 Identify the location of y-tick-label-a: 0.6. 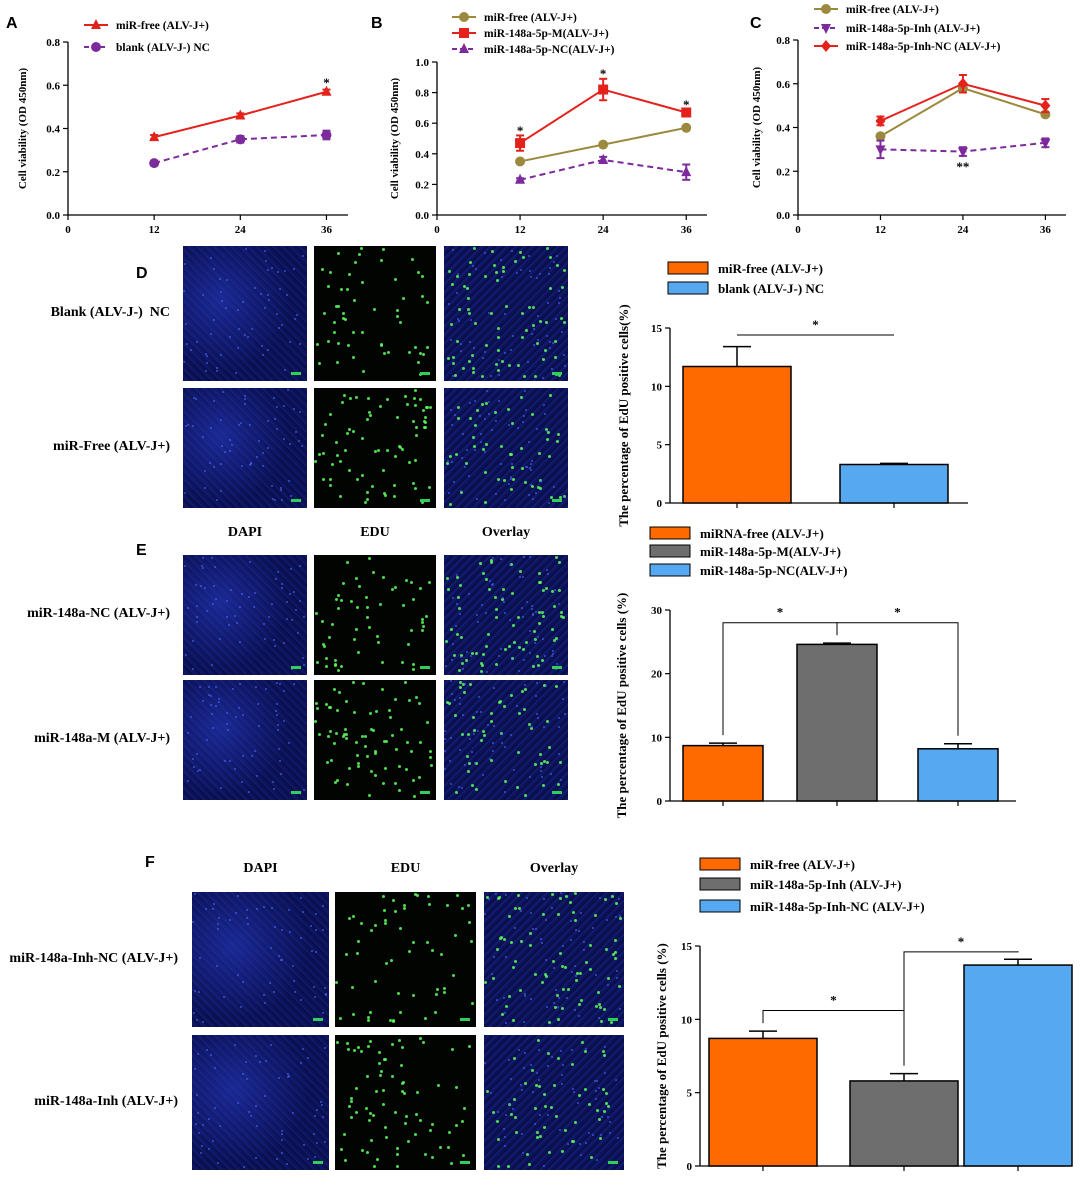
(53, 86).